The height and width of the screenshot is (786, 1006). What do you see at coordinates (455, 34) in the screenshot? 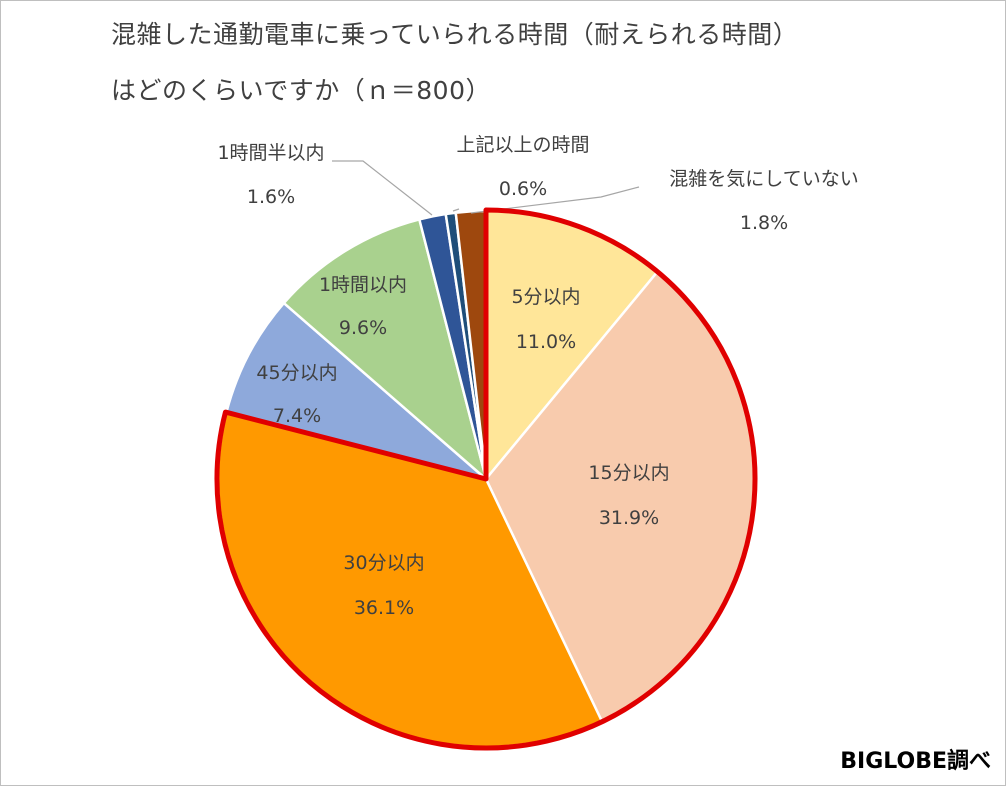
I see `chart-title: 混雑した通勤電車に乗っていられる時間（耐えられる時間）` at bounding box center [455, 34].